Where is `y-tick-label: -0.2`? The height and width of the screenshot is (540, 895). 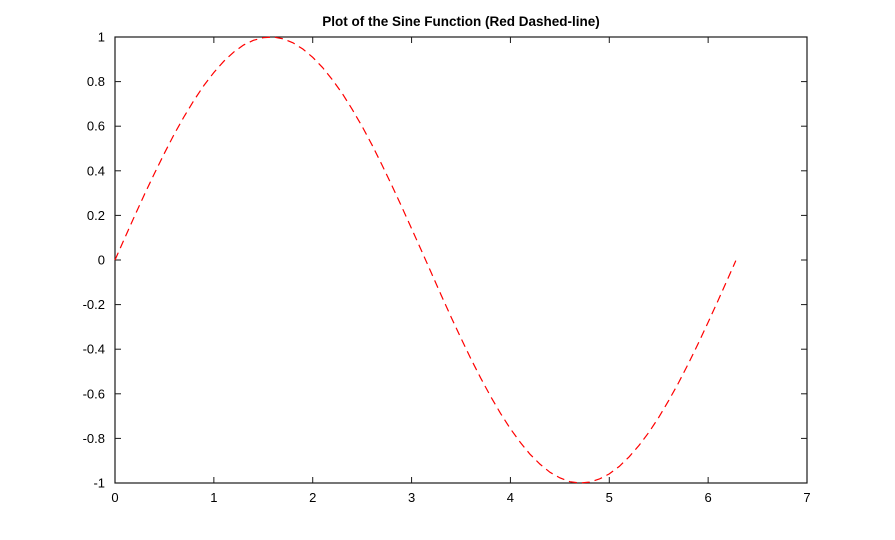
y-tick-label: -0.2 is located at coordinates (94, 304).